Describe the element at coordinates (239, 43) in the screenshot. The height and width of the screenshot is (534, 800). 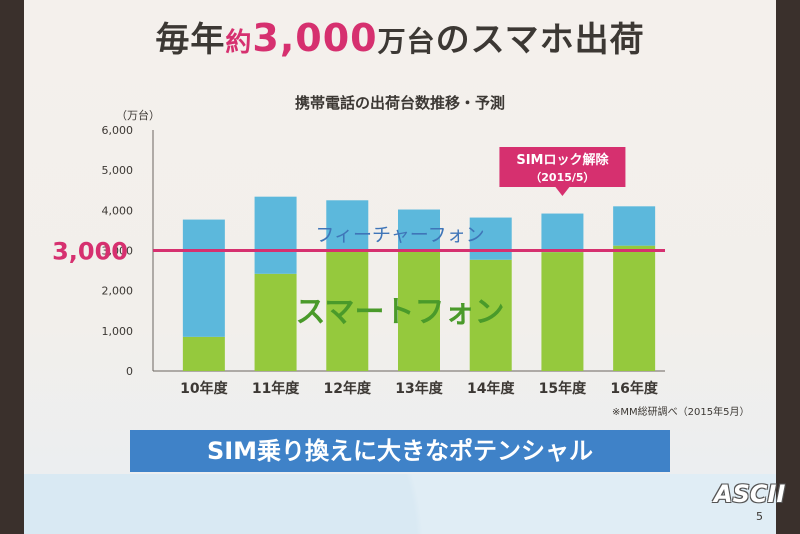
I see `title-part: 約` at that location.